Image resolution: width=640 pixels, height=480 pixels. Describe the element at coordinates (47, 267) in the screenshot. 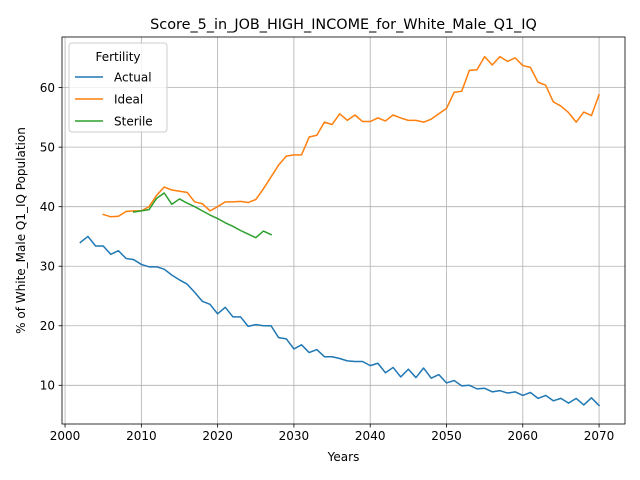

I see `y-tick-label: 30` at that location.